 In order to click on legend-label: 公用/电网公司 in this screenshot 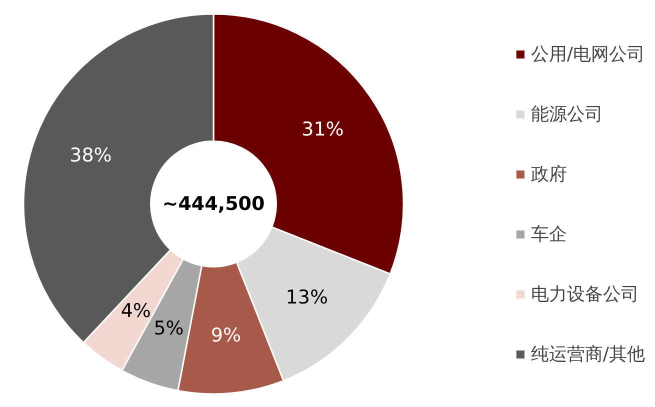, I will do `click(587, 54)`.